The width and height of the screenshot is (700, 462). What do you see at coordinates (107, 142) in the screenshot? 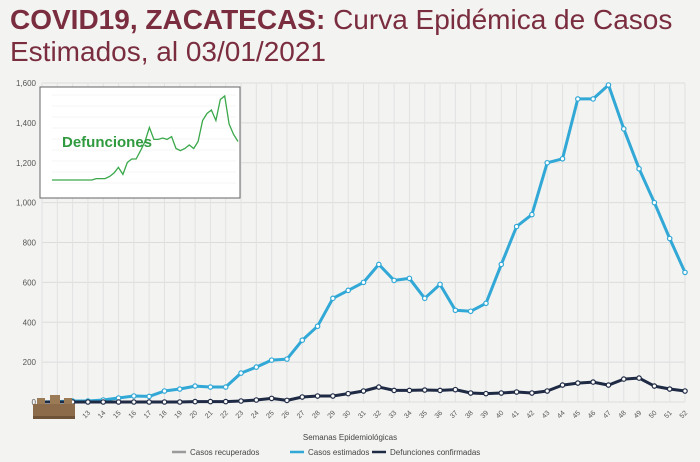
I see `inset-label: Defunciones` at bounding box center [107, 142].